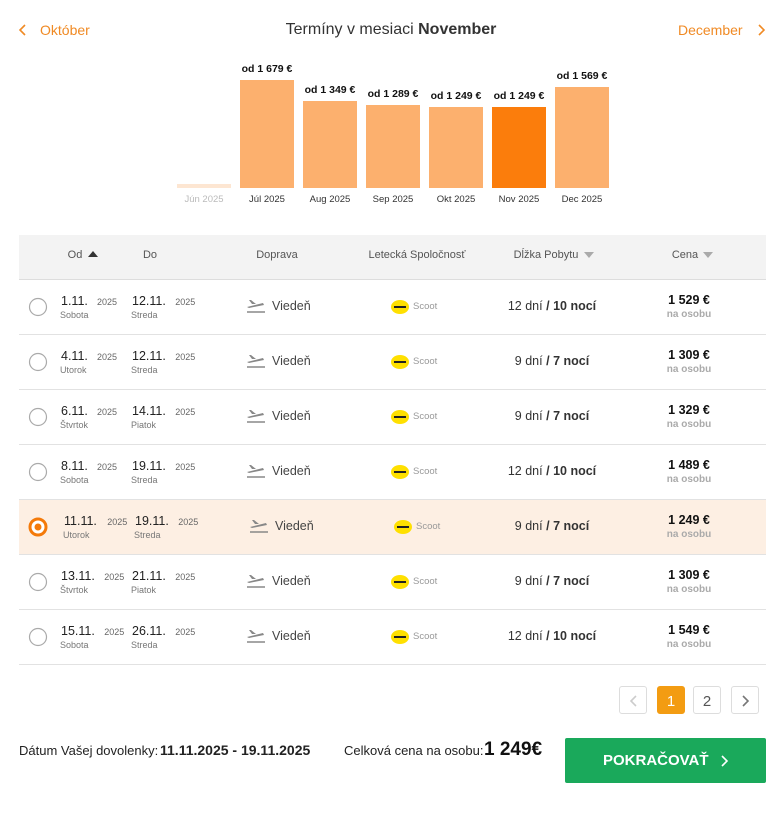 This screenshot has height=813, width=782. I want to click on price: 1 549 €, so click(689, 630).